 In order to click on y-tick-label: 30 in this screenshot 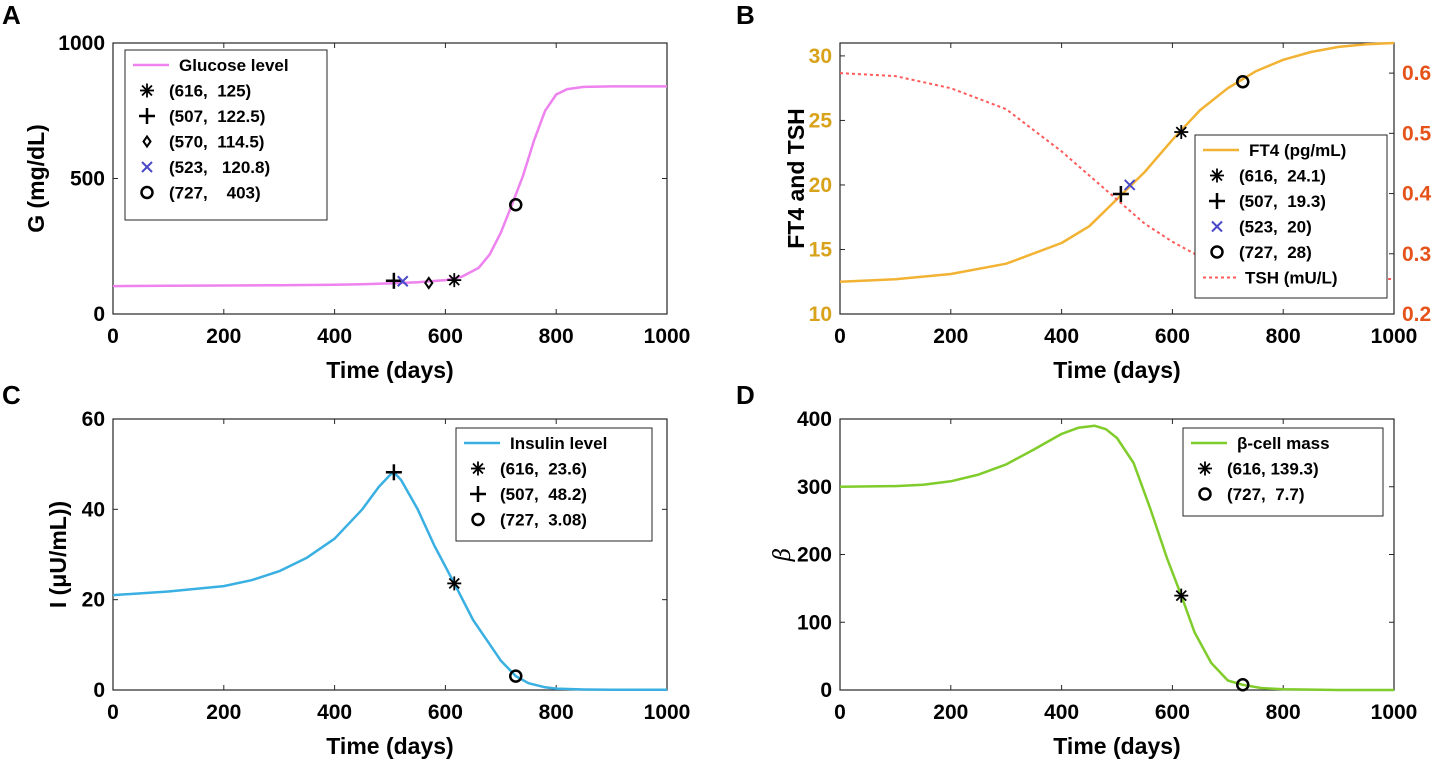, I will do `click(820, 56)`.